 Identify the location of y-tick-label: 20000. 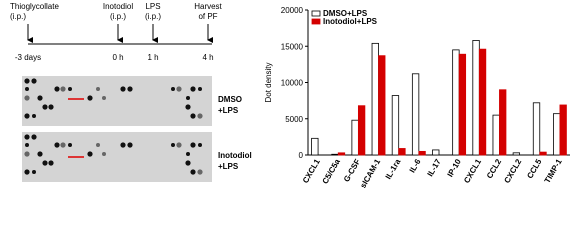
(292, 10).